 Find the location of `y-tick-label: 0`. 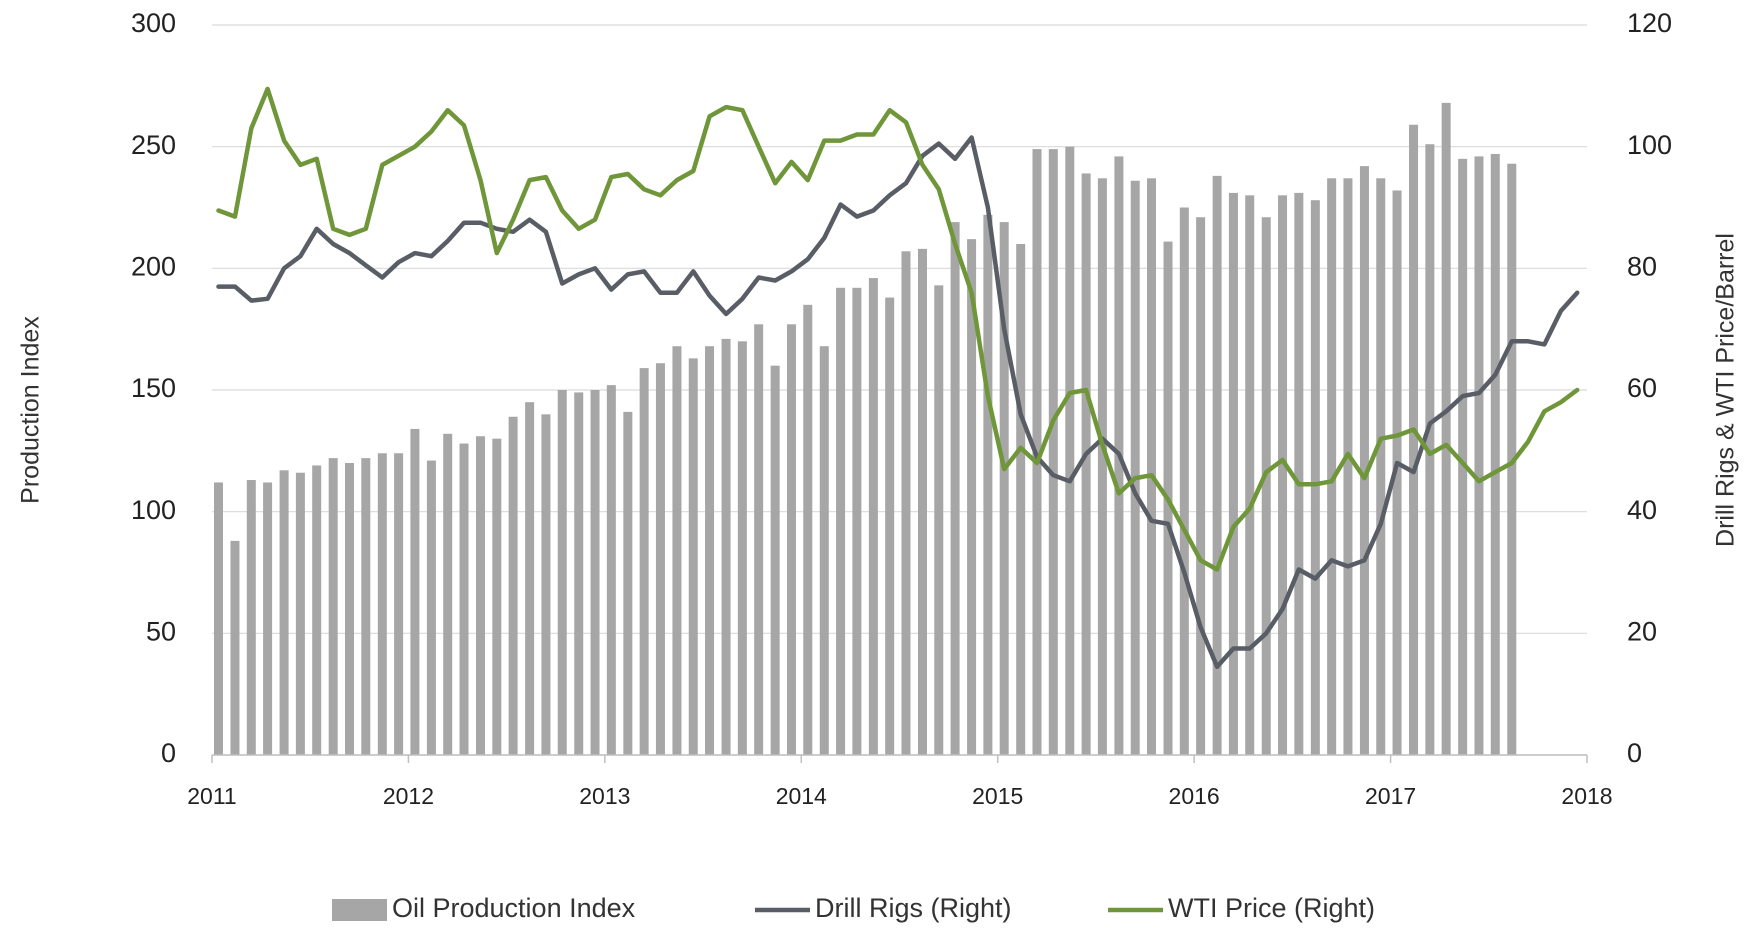

y-tick-label: 0 is located at coordinates (168, 753).